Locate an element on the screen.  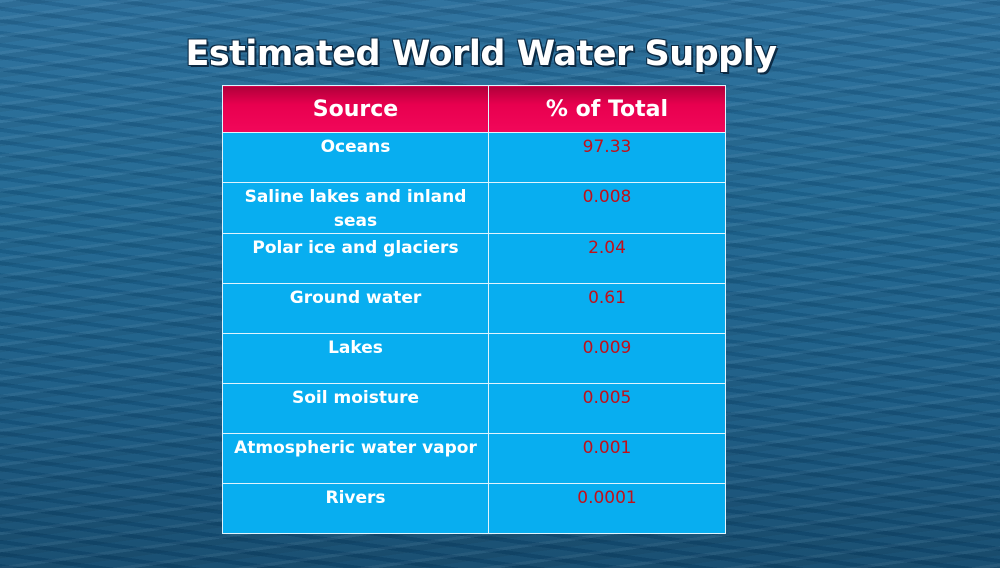
source-cell: Lakes is located at coordinates (355, 358).